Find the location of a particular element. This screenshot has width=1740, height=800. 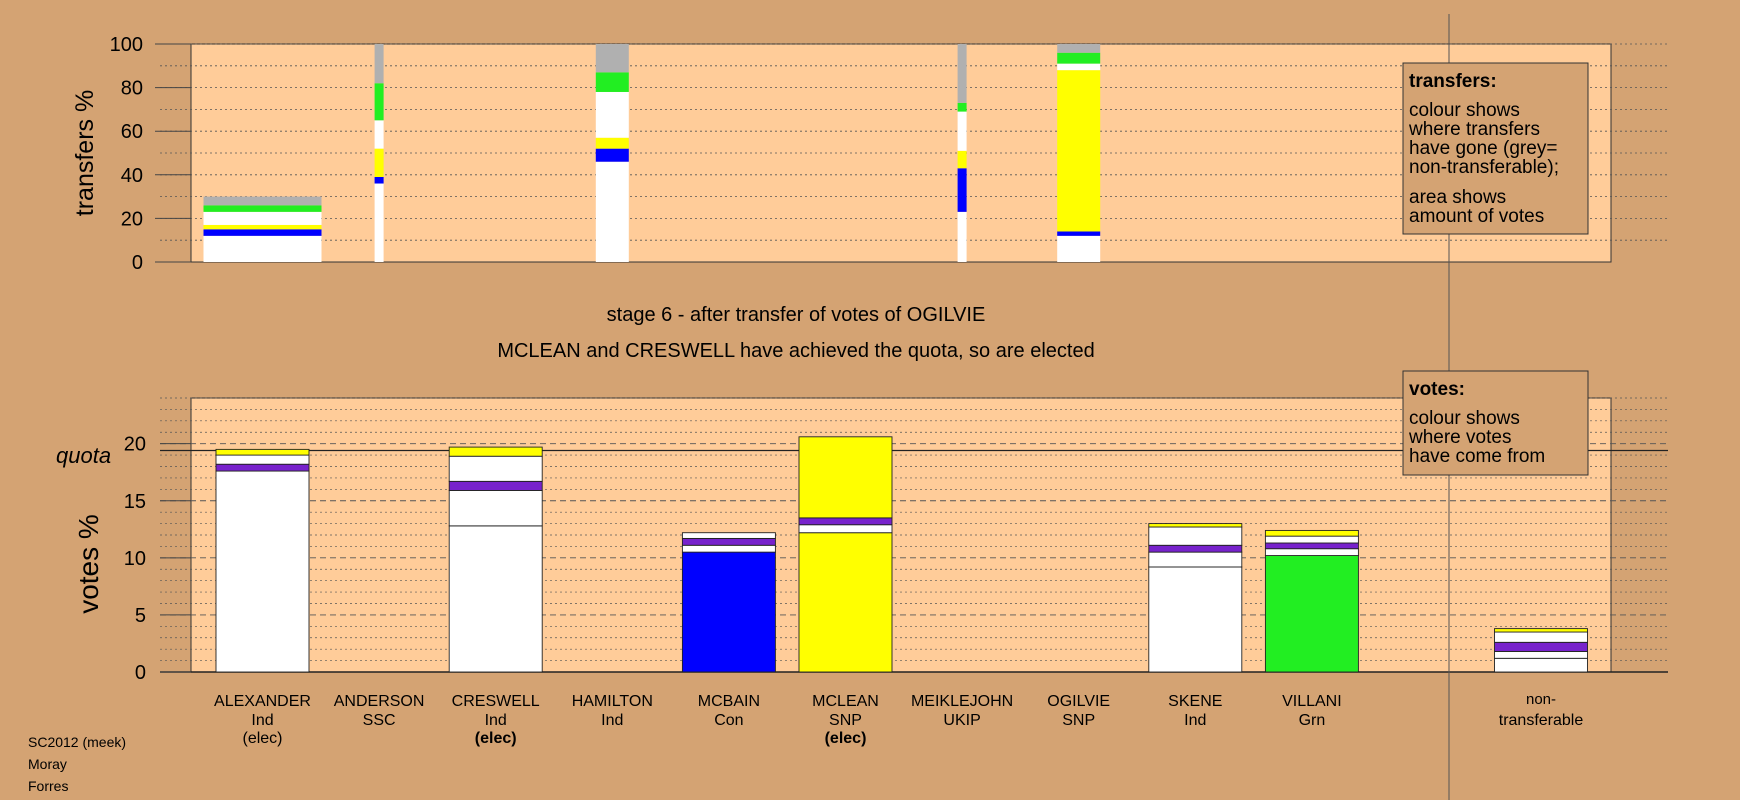

y-tick-label: 5 is located at coordinates (140, 616).